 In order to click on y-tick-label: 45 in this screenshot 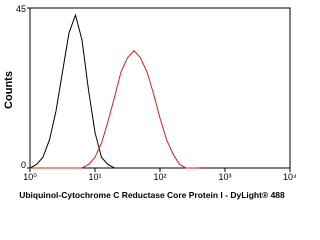, I will do `click(21, 9)`.